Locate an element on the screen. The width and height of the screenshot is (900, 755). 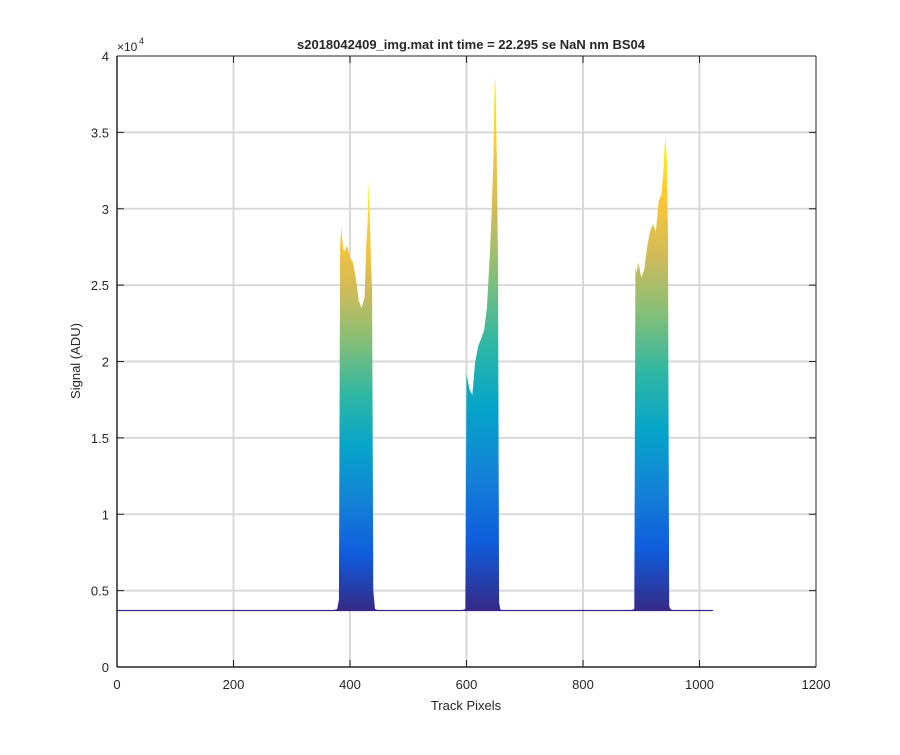
x-tick-label: 0 is located at coordinates (116, 684).